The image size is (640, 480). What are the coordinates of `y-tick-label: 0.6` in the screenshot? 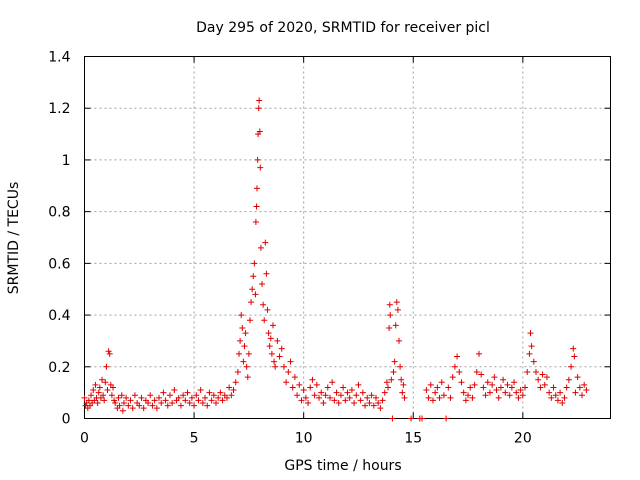 It's located at (59, 264).